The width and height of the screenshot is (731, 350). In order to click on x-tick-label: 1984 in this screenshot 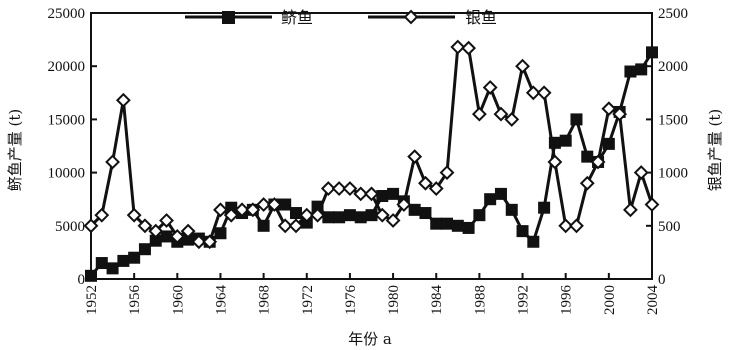, I will do `click(437, 300)`.